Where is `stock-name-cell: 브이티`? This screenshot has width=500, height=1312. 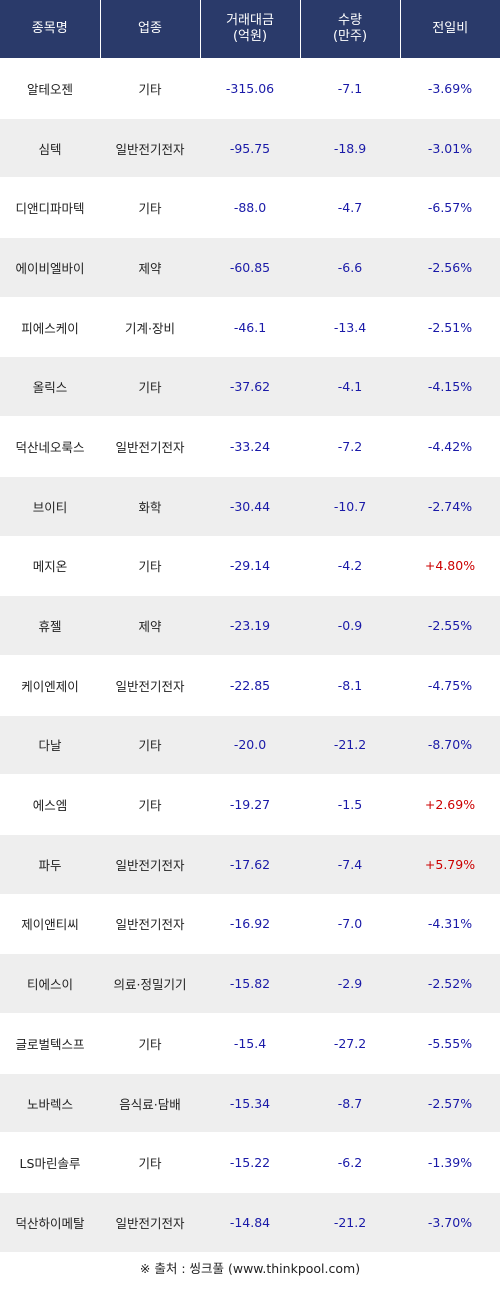 stock-name-cell: 브이티 is located at coordinates (50, 506).